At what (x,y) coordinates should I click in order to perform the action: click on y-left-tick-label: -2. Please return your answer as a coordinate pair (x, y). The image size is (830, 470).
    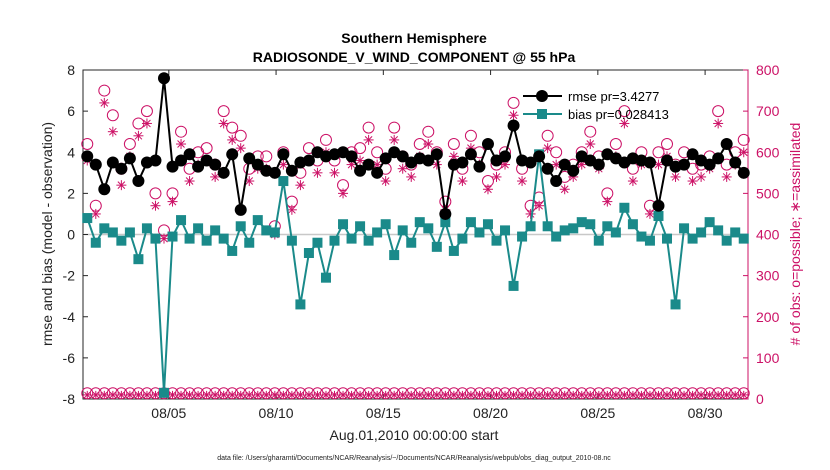
    Looking at the image, I should click on (69, 276).